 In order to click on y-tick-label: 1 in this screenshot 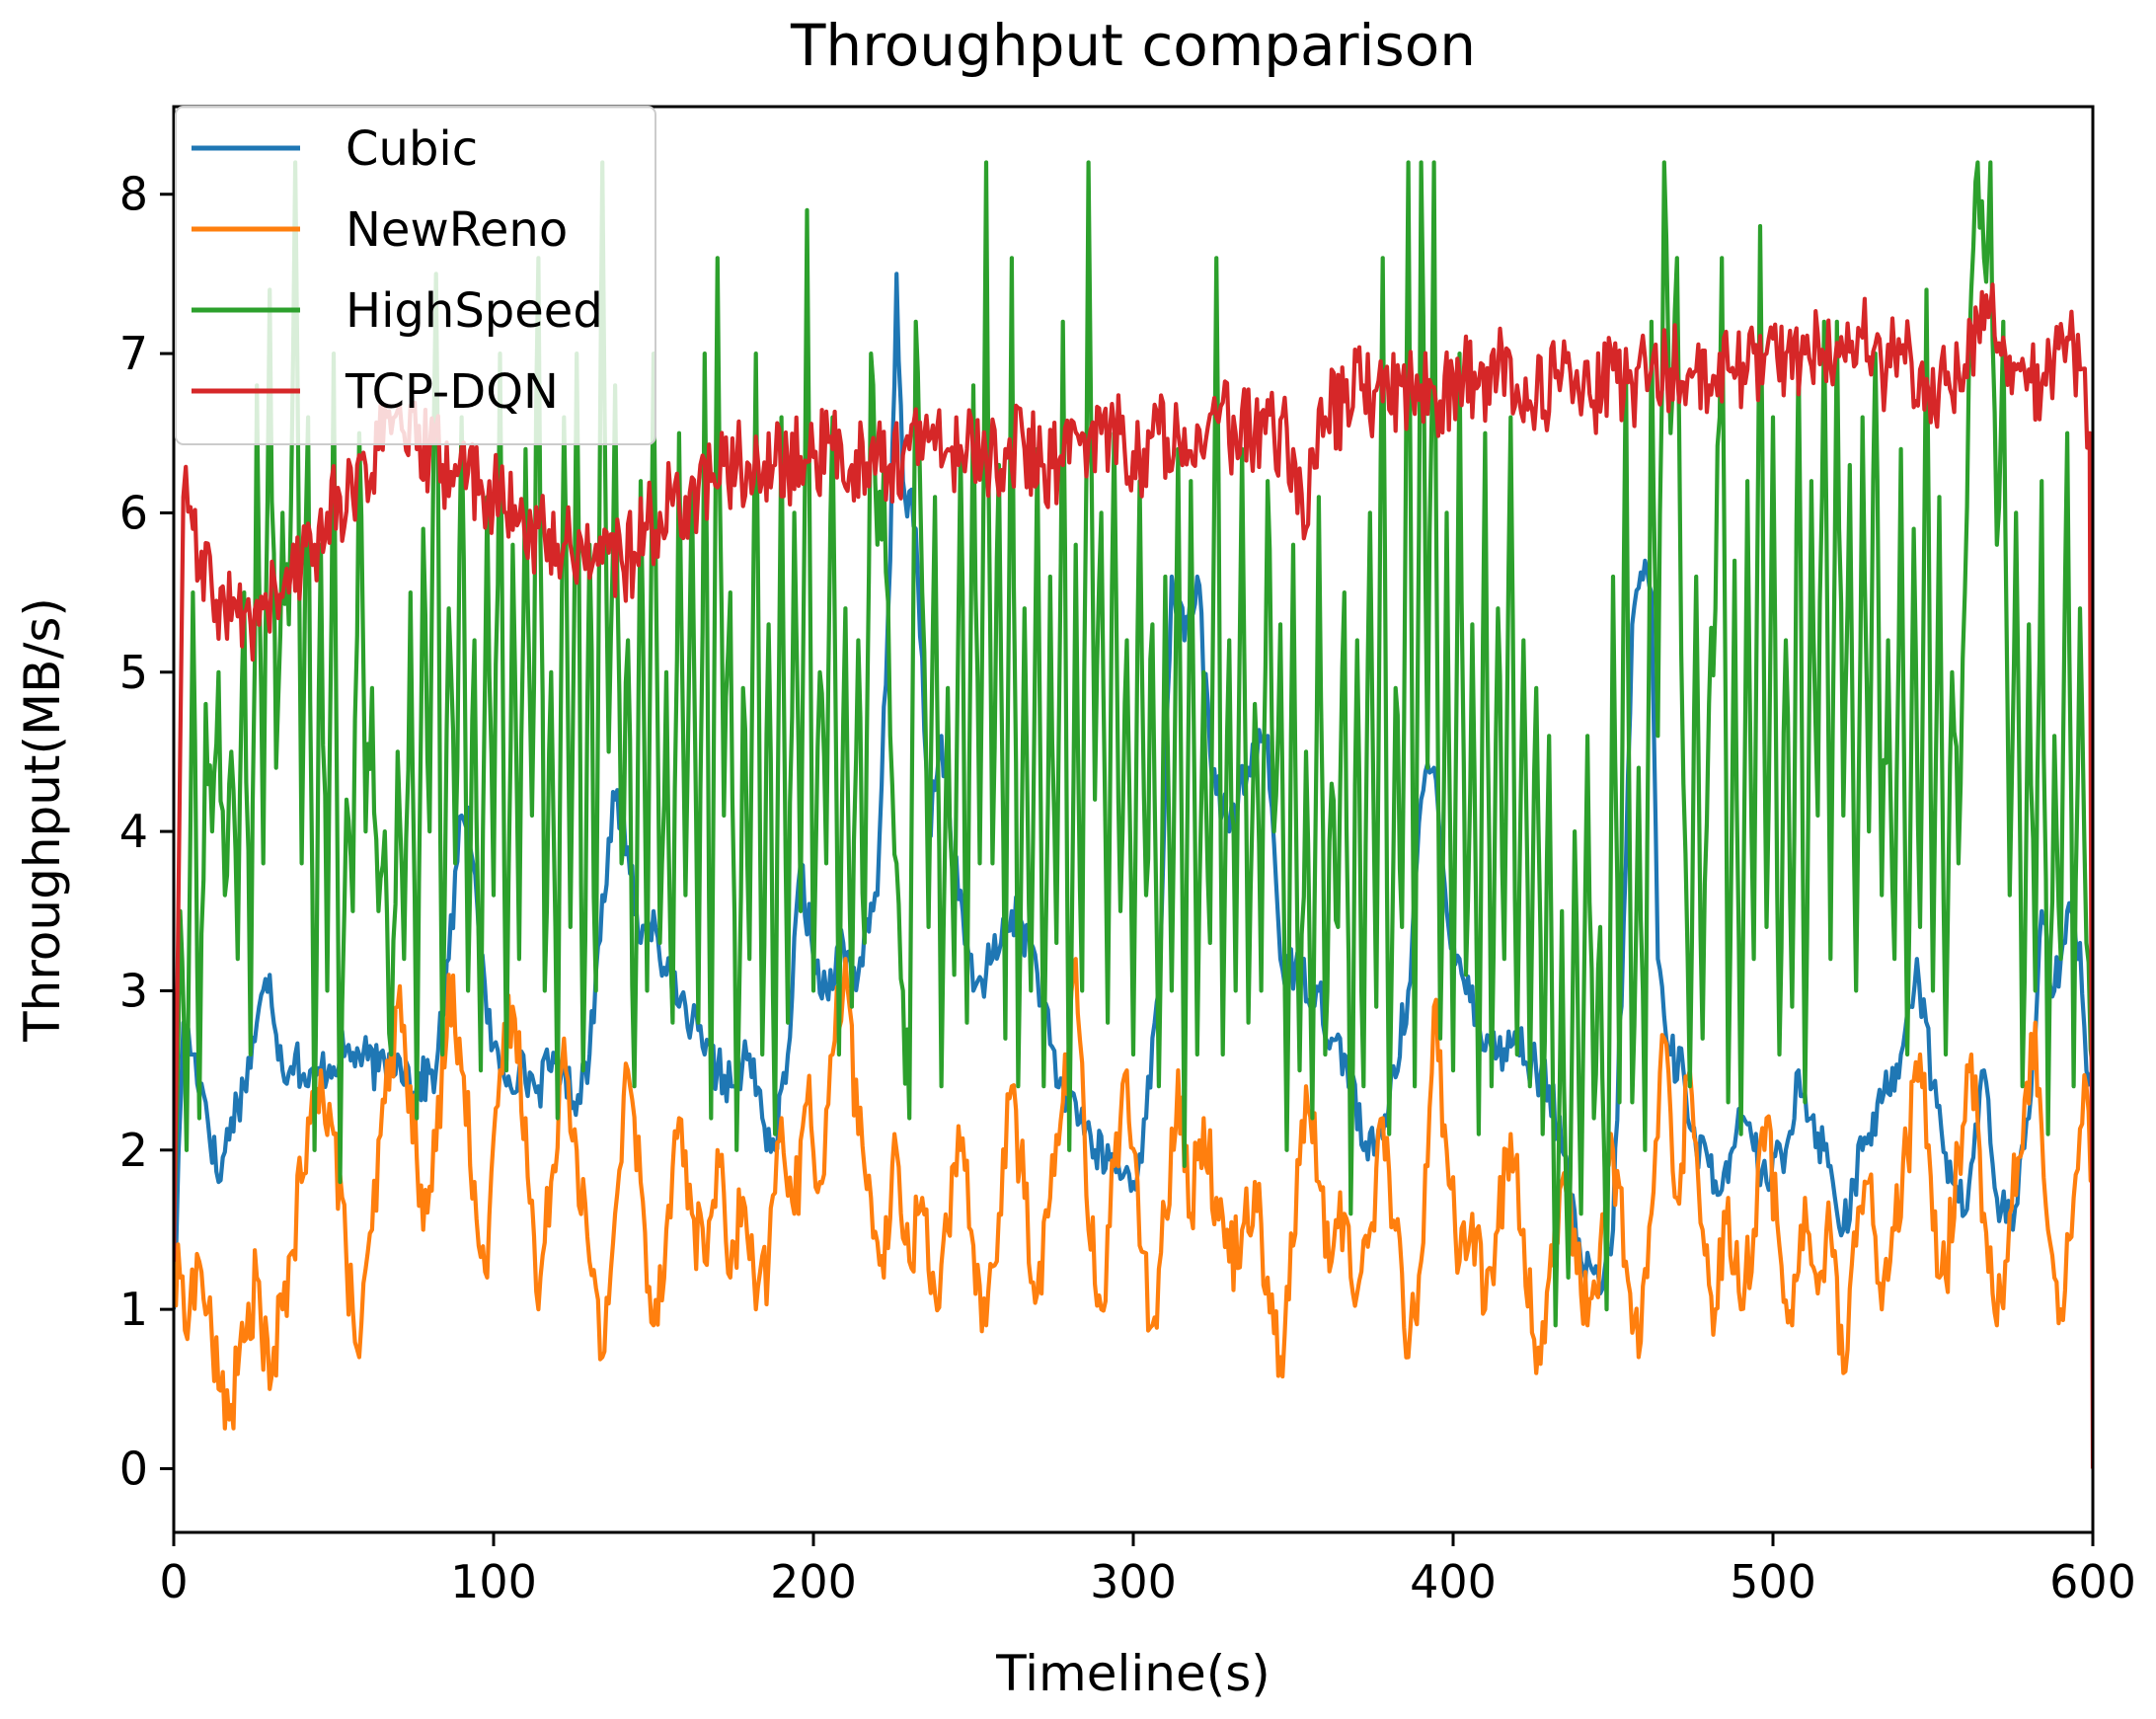, I will do `click(133, 1310)`.